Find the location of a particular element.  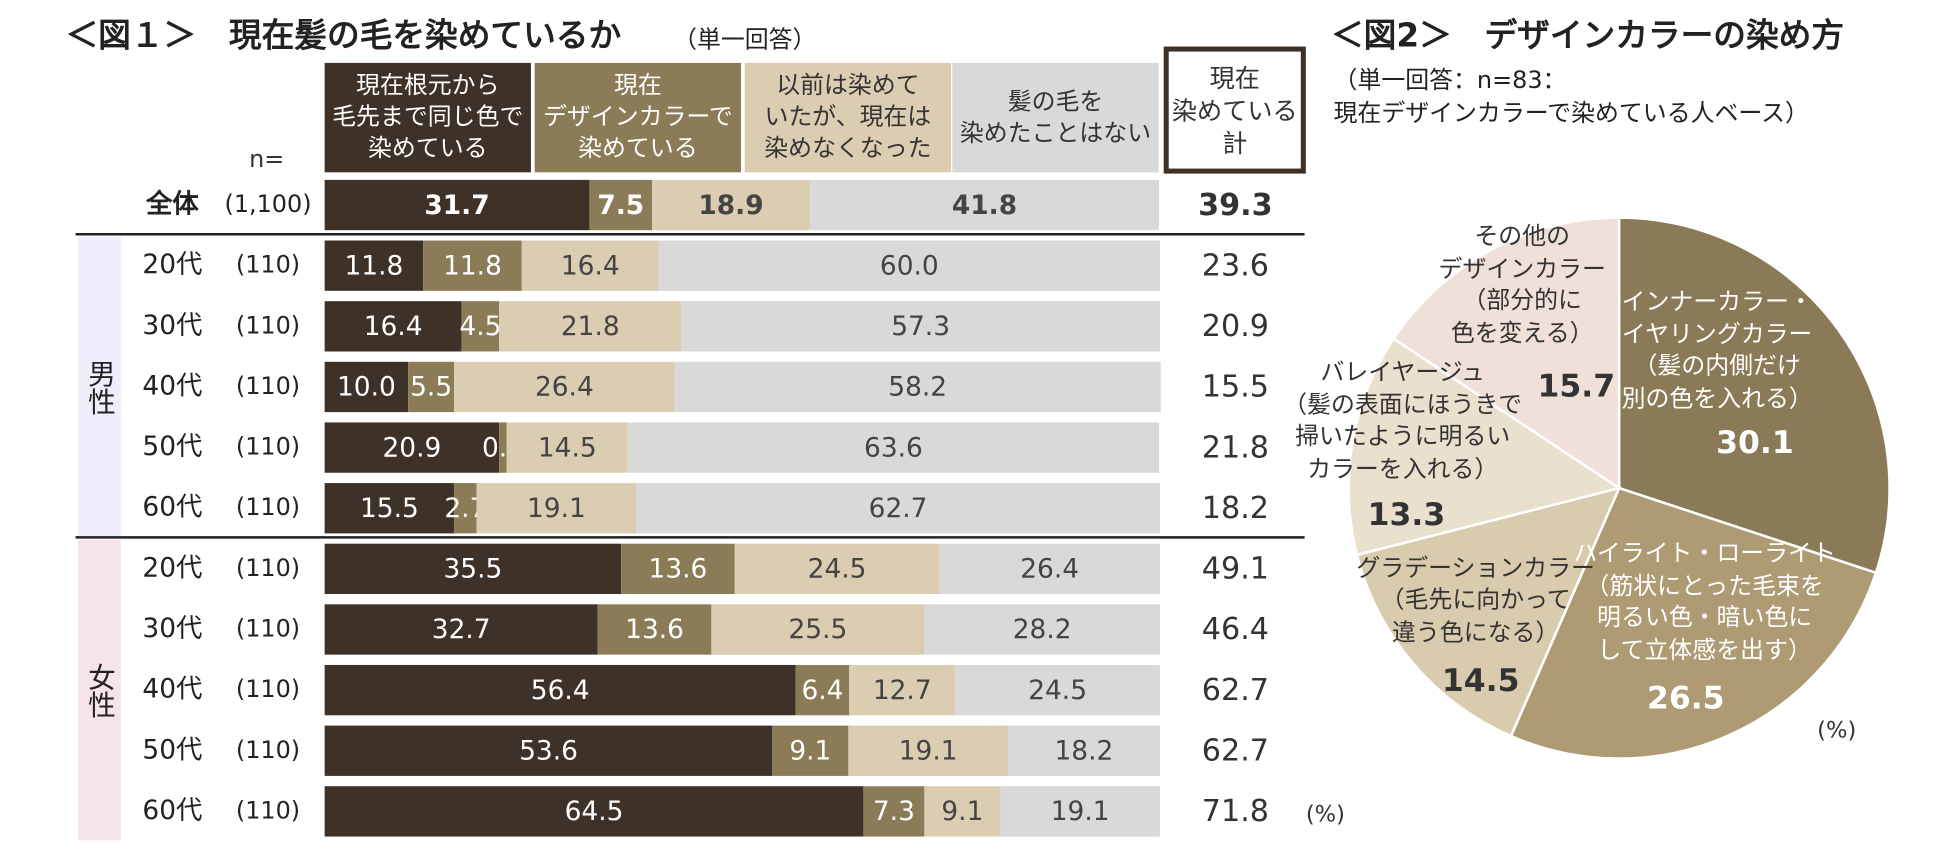

group-label-box: 女性 is located at coordinates (99, 690).